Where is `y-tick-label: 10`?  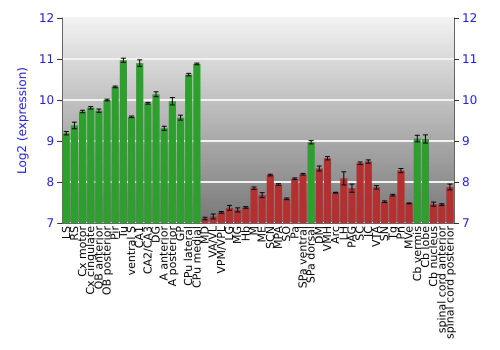
y-tick-label: 10 is located at coordinates (46, 100).